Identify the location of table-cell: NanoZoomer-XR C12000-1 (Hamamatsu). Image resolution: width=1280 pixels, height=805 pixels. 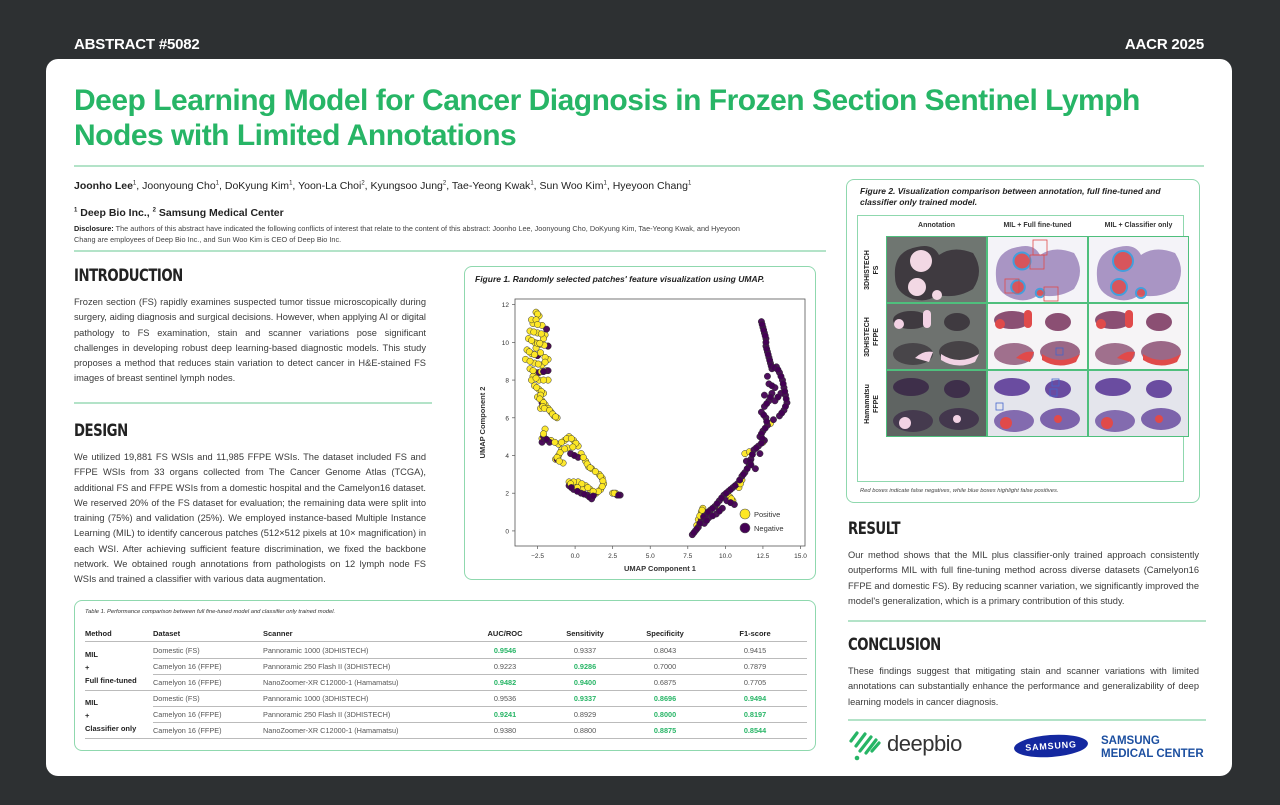
(331, 682).